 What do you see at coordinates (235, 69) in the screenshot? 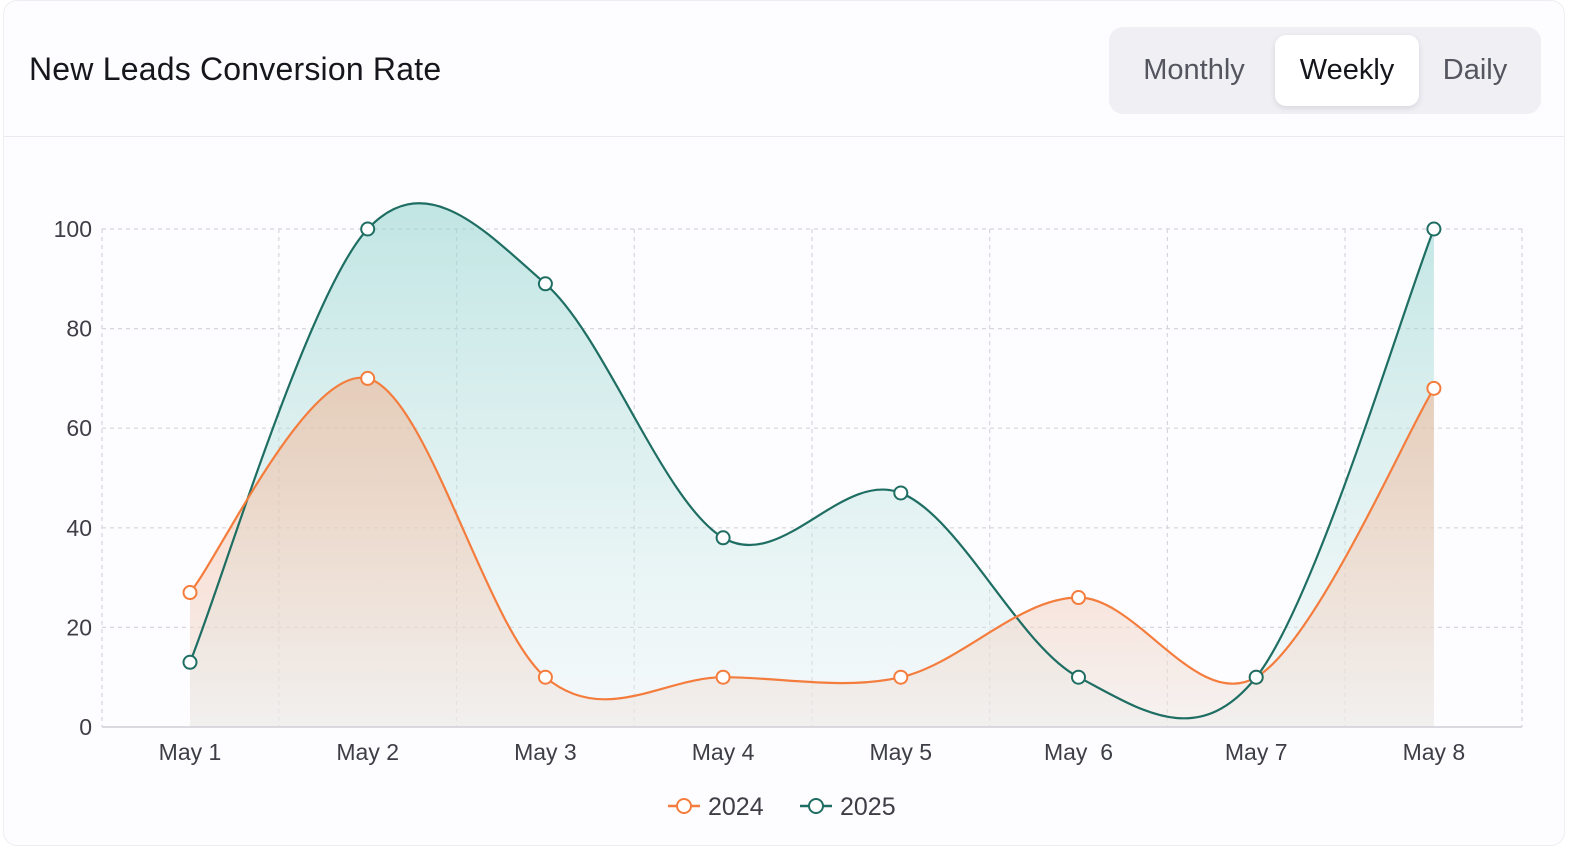
I see `chart-title: New Leads Conversion Rate` at bounding box center [235, 69].